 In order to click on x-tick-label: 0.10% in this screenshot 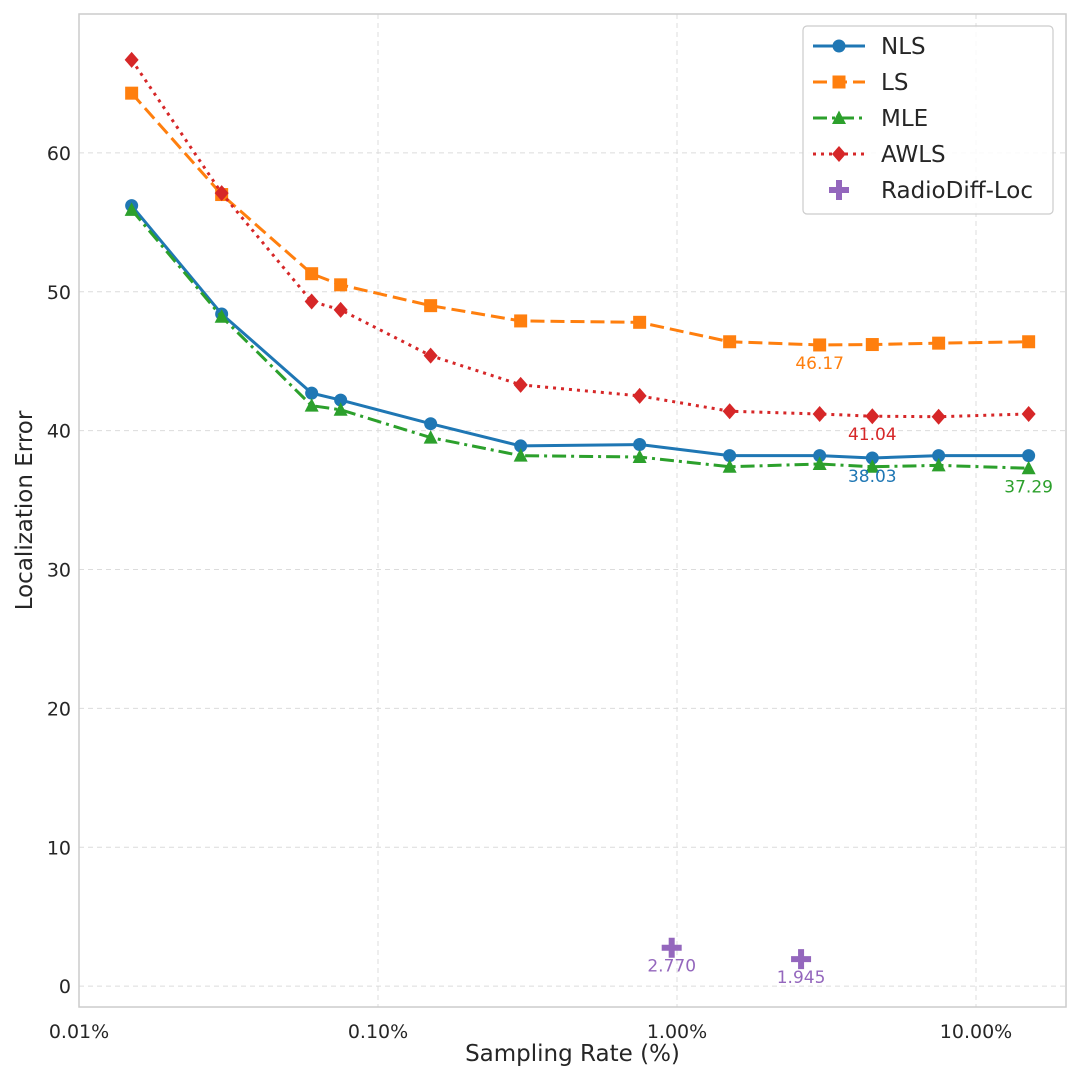, I will do `click(378, 1032)`.